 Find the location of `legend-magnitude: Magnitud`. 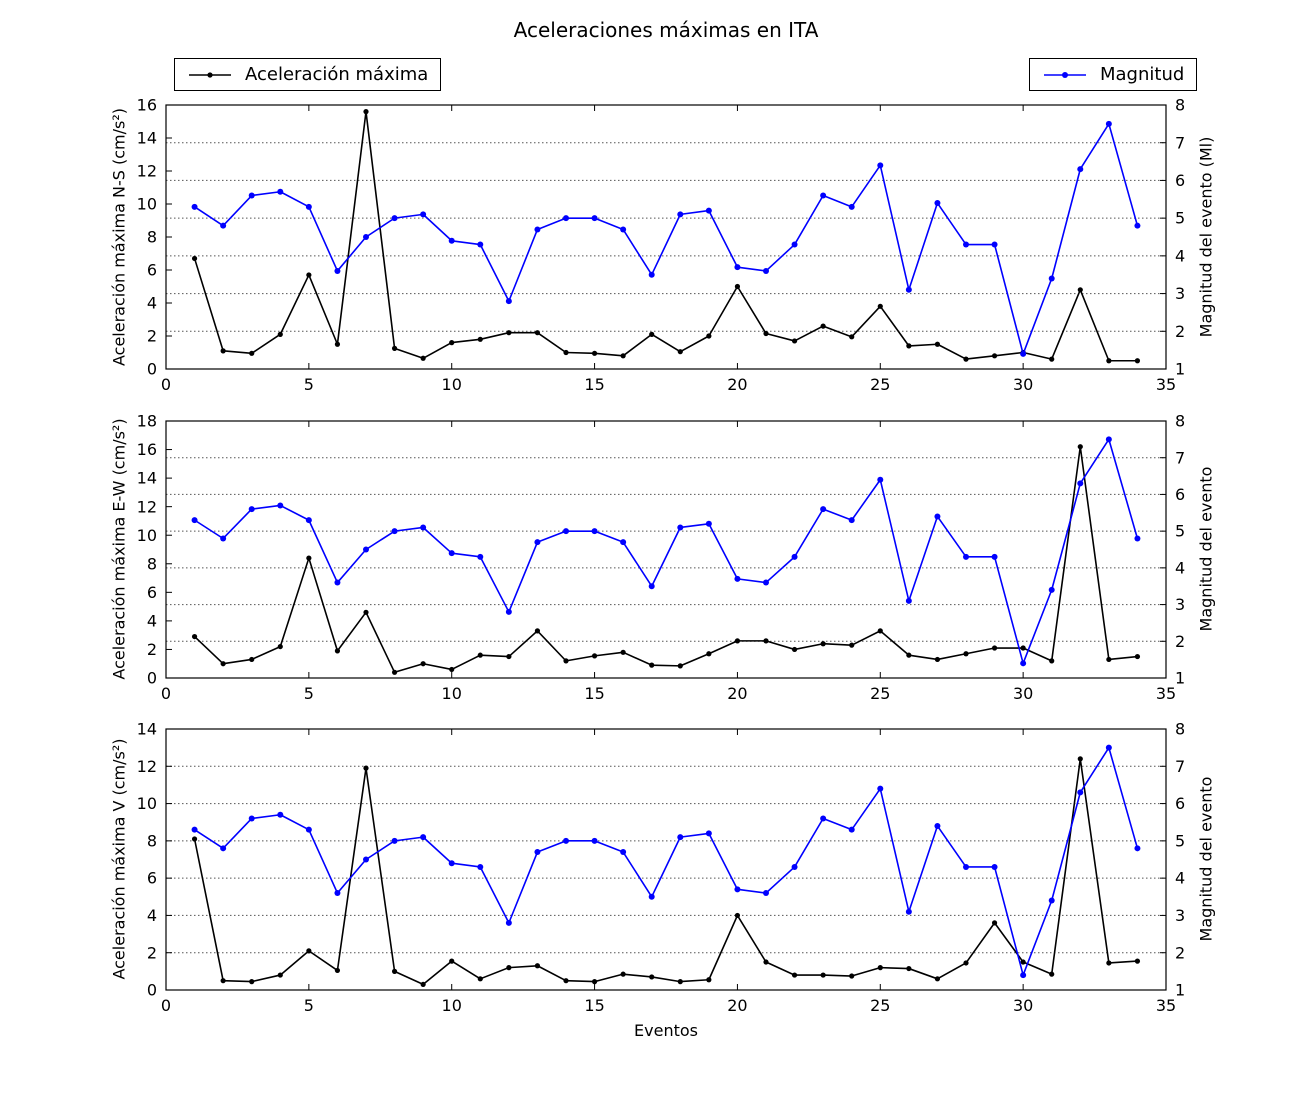

legend-magnitude: Magnitud is located at coordinates (1113, 74).